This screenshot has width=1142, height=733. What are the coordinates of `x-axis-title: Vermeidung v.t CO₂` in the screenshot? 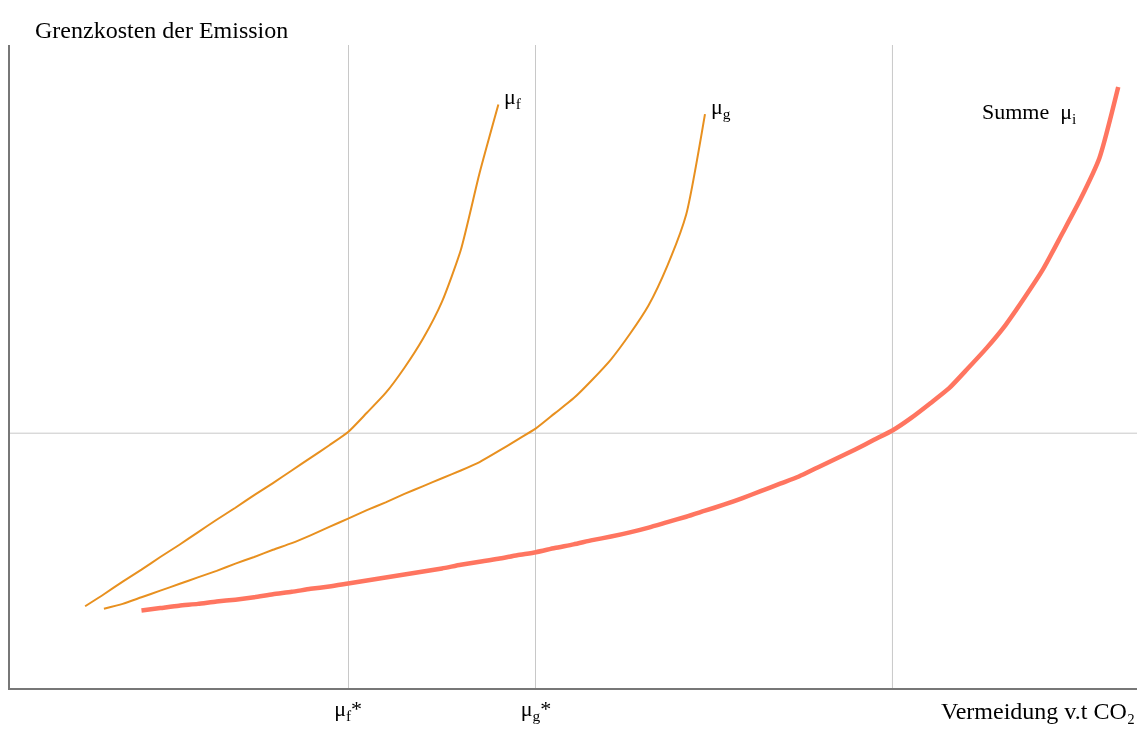 It's located at (1038, 711).